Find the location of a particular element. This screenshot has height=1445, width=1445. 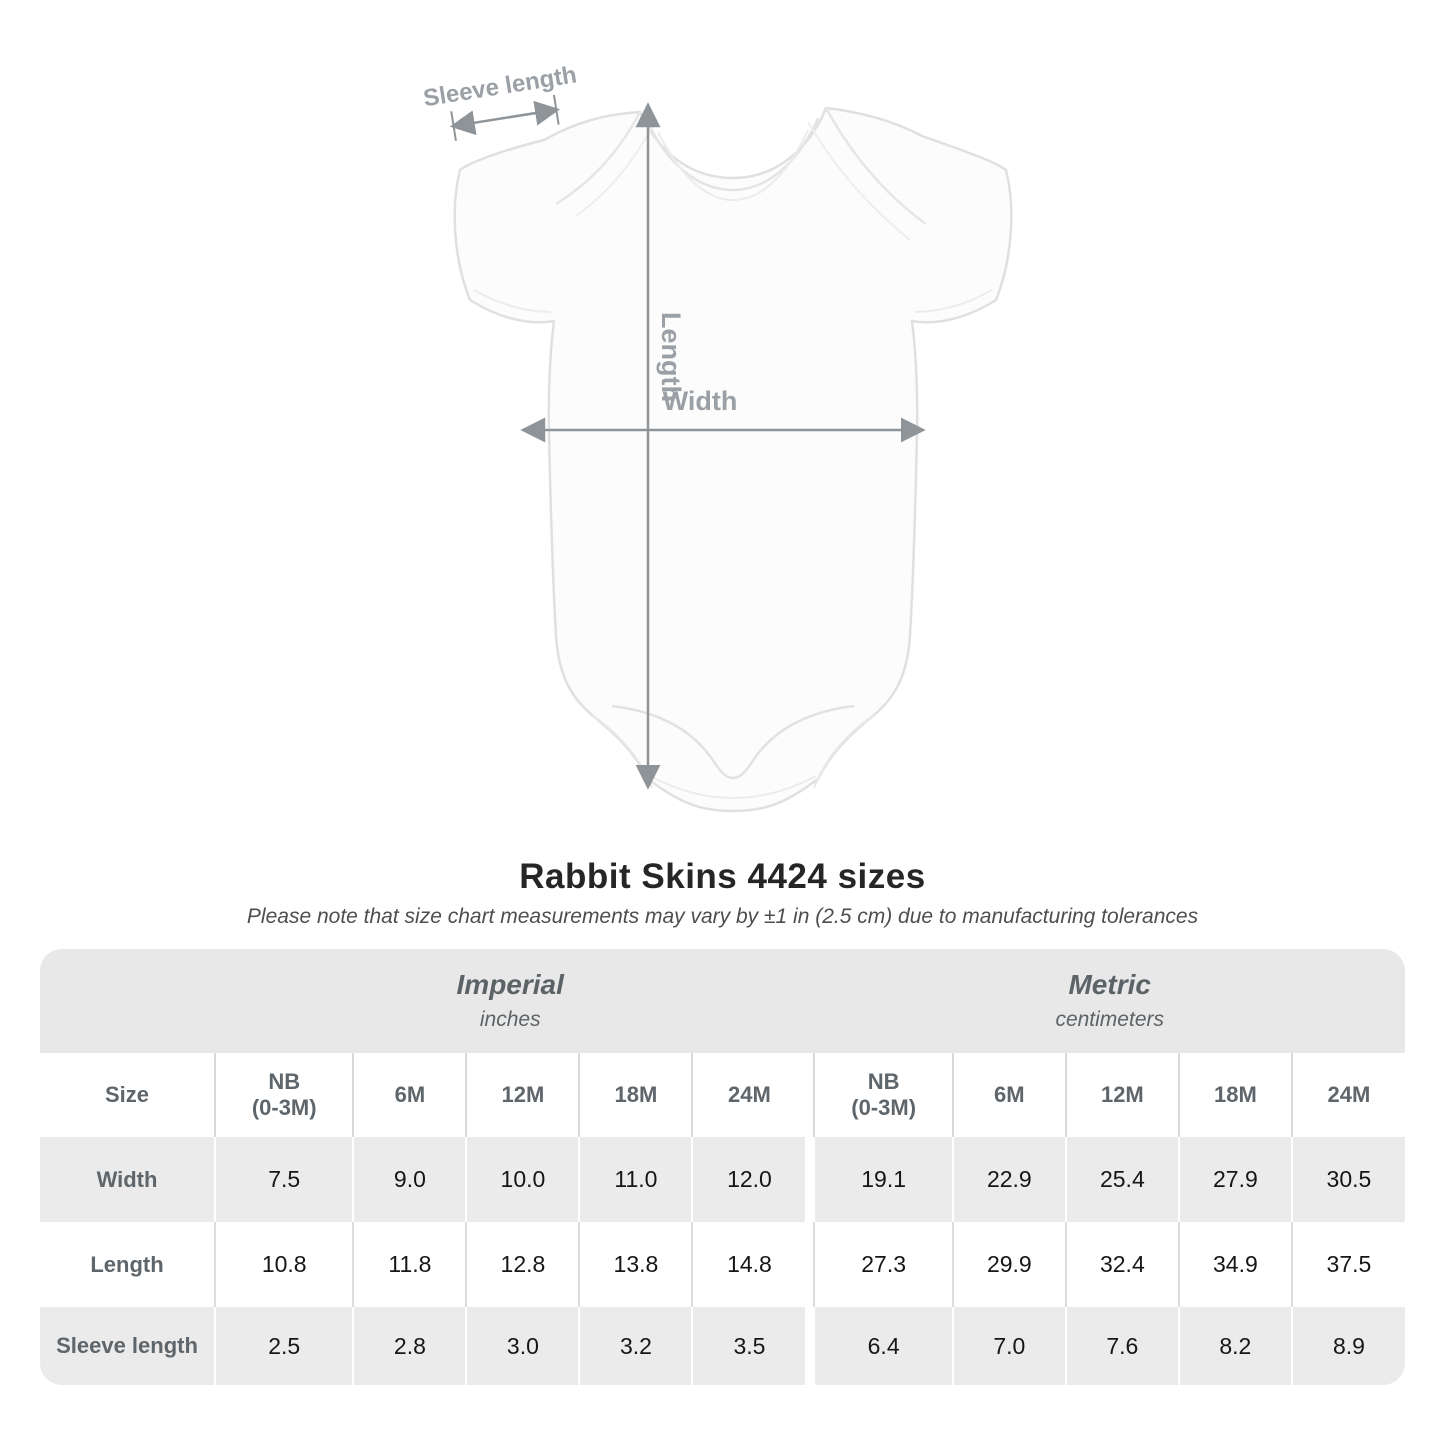

cell: 30.5 is located at coordinates (1347, 1179).